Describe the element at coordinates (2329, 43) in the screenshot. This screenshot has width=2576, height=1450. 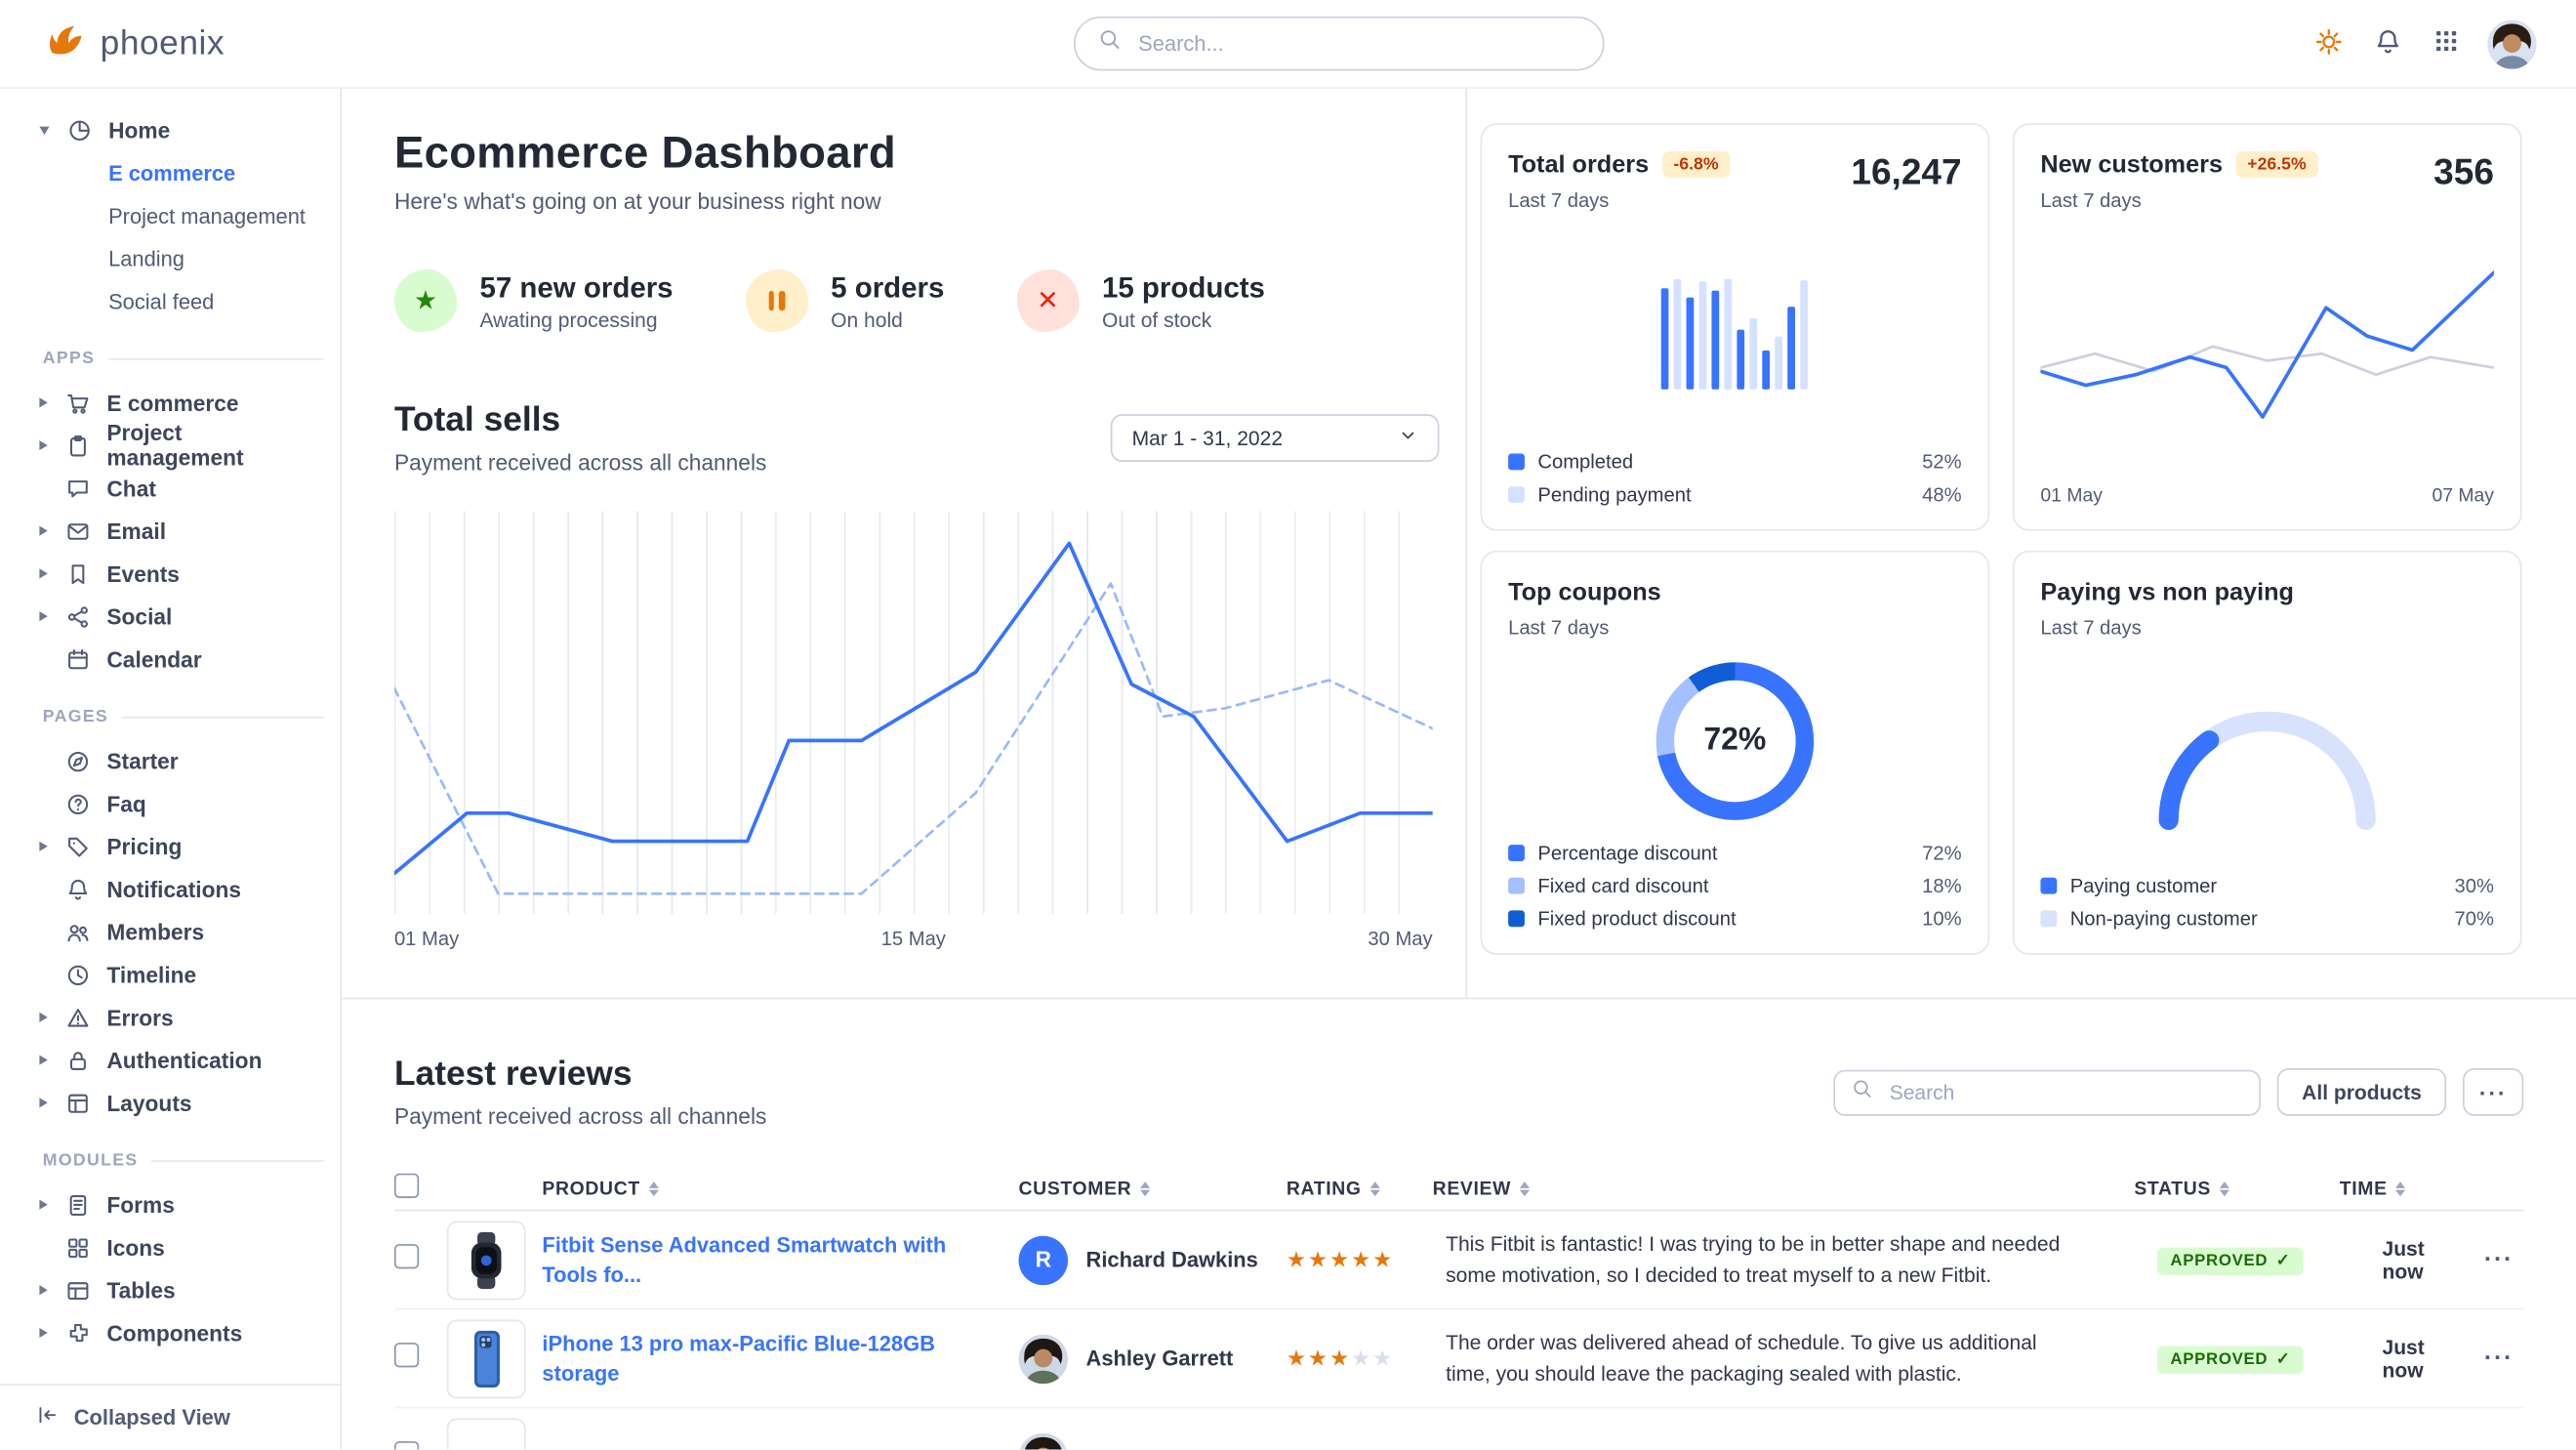
I see `theme-toggle-button` at that location.